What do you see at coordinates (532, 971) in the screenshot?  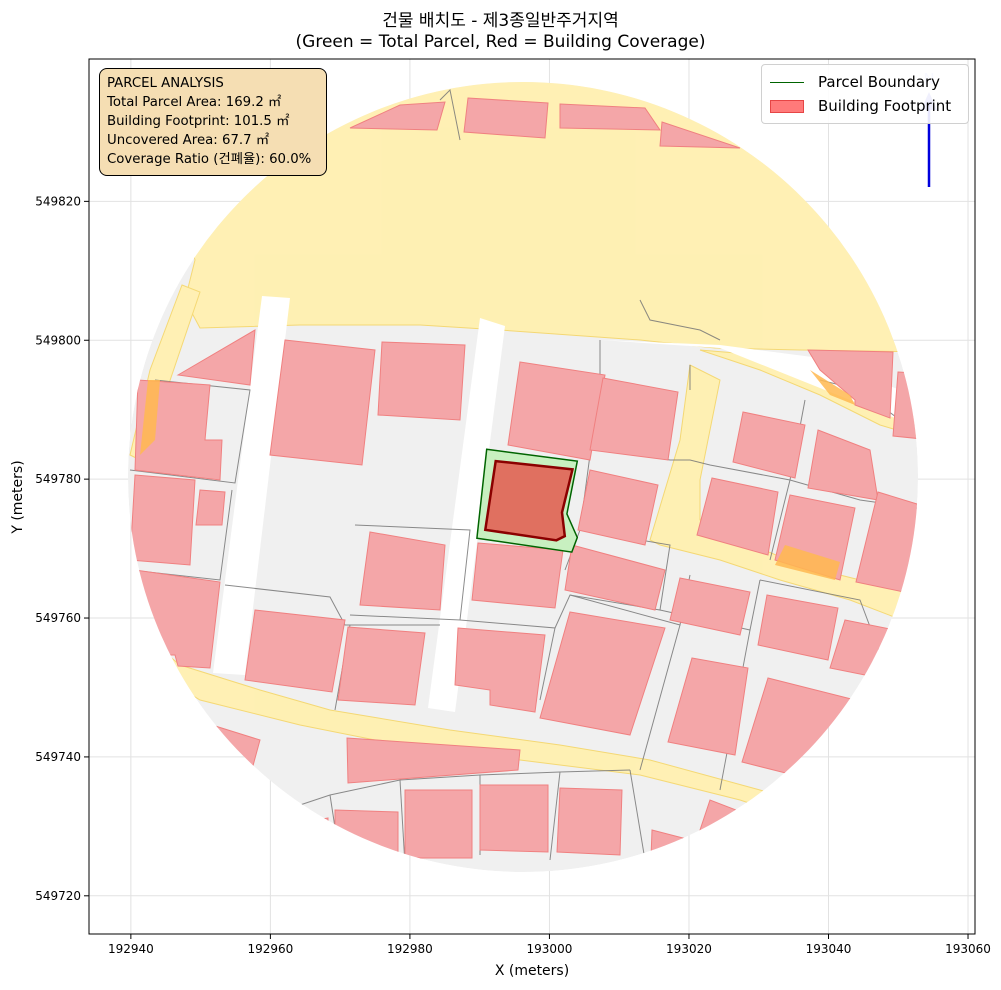 I see `x-axis-label: X (meters)` at bounding box center [532, 971].